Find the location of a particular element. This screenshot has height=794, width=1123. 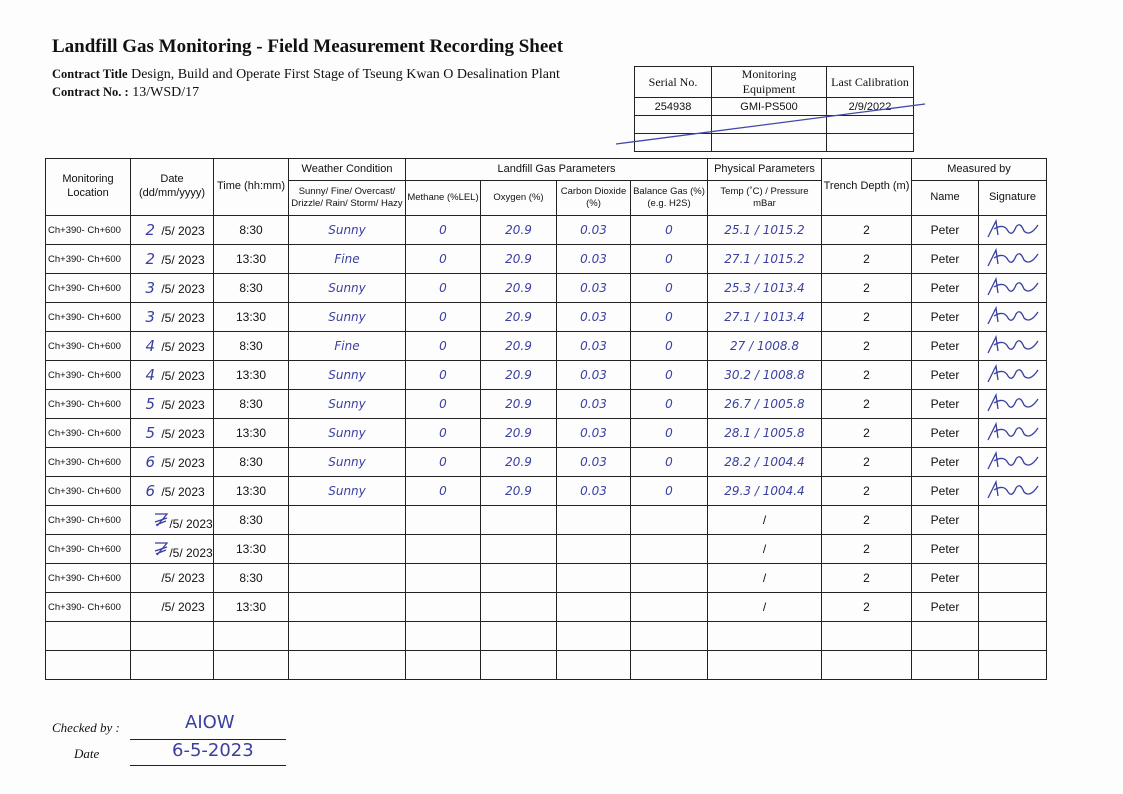

calibration-value: 2/9/2022 is located at coordinates (870, 106).